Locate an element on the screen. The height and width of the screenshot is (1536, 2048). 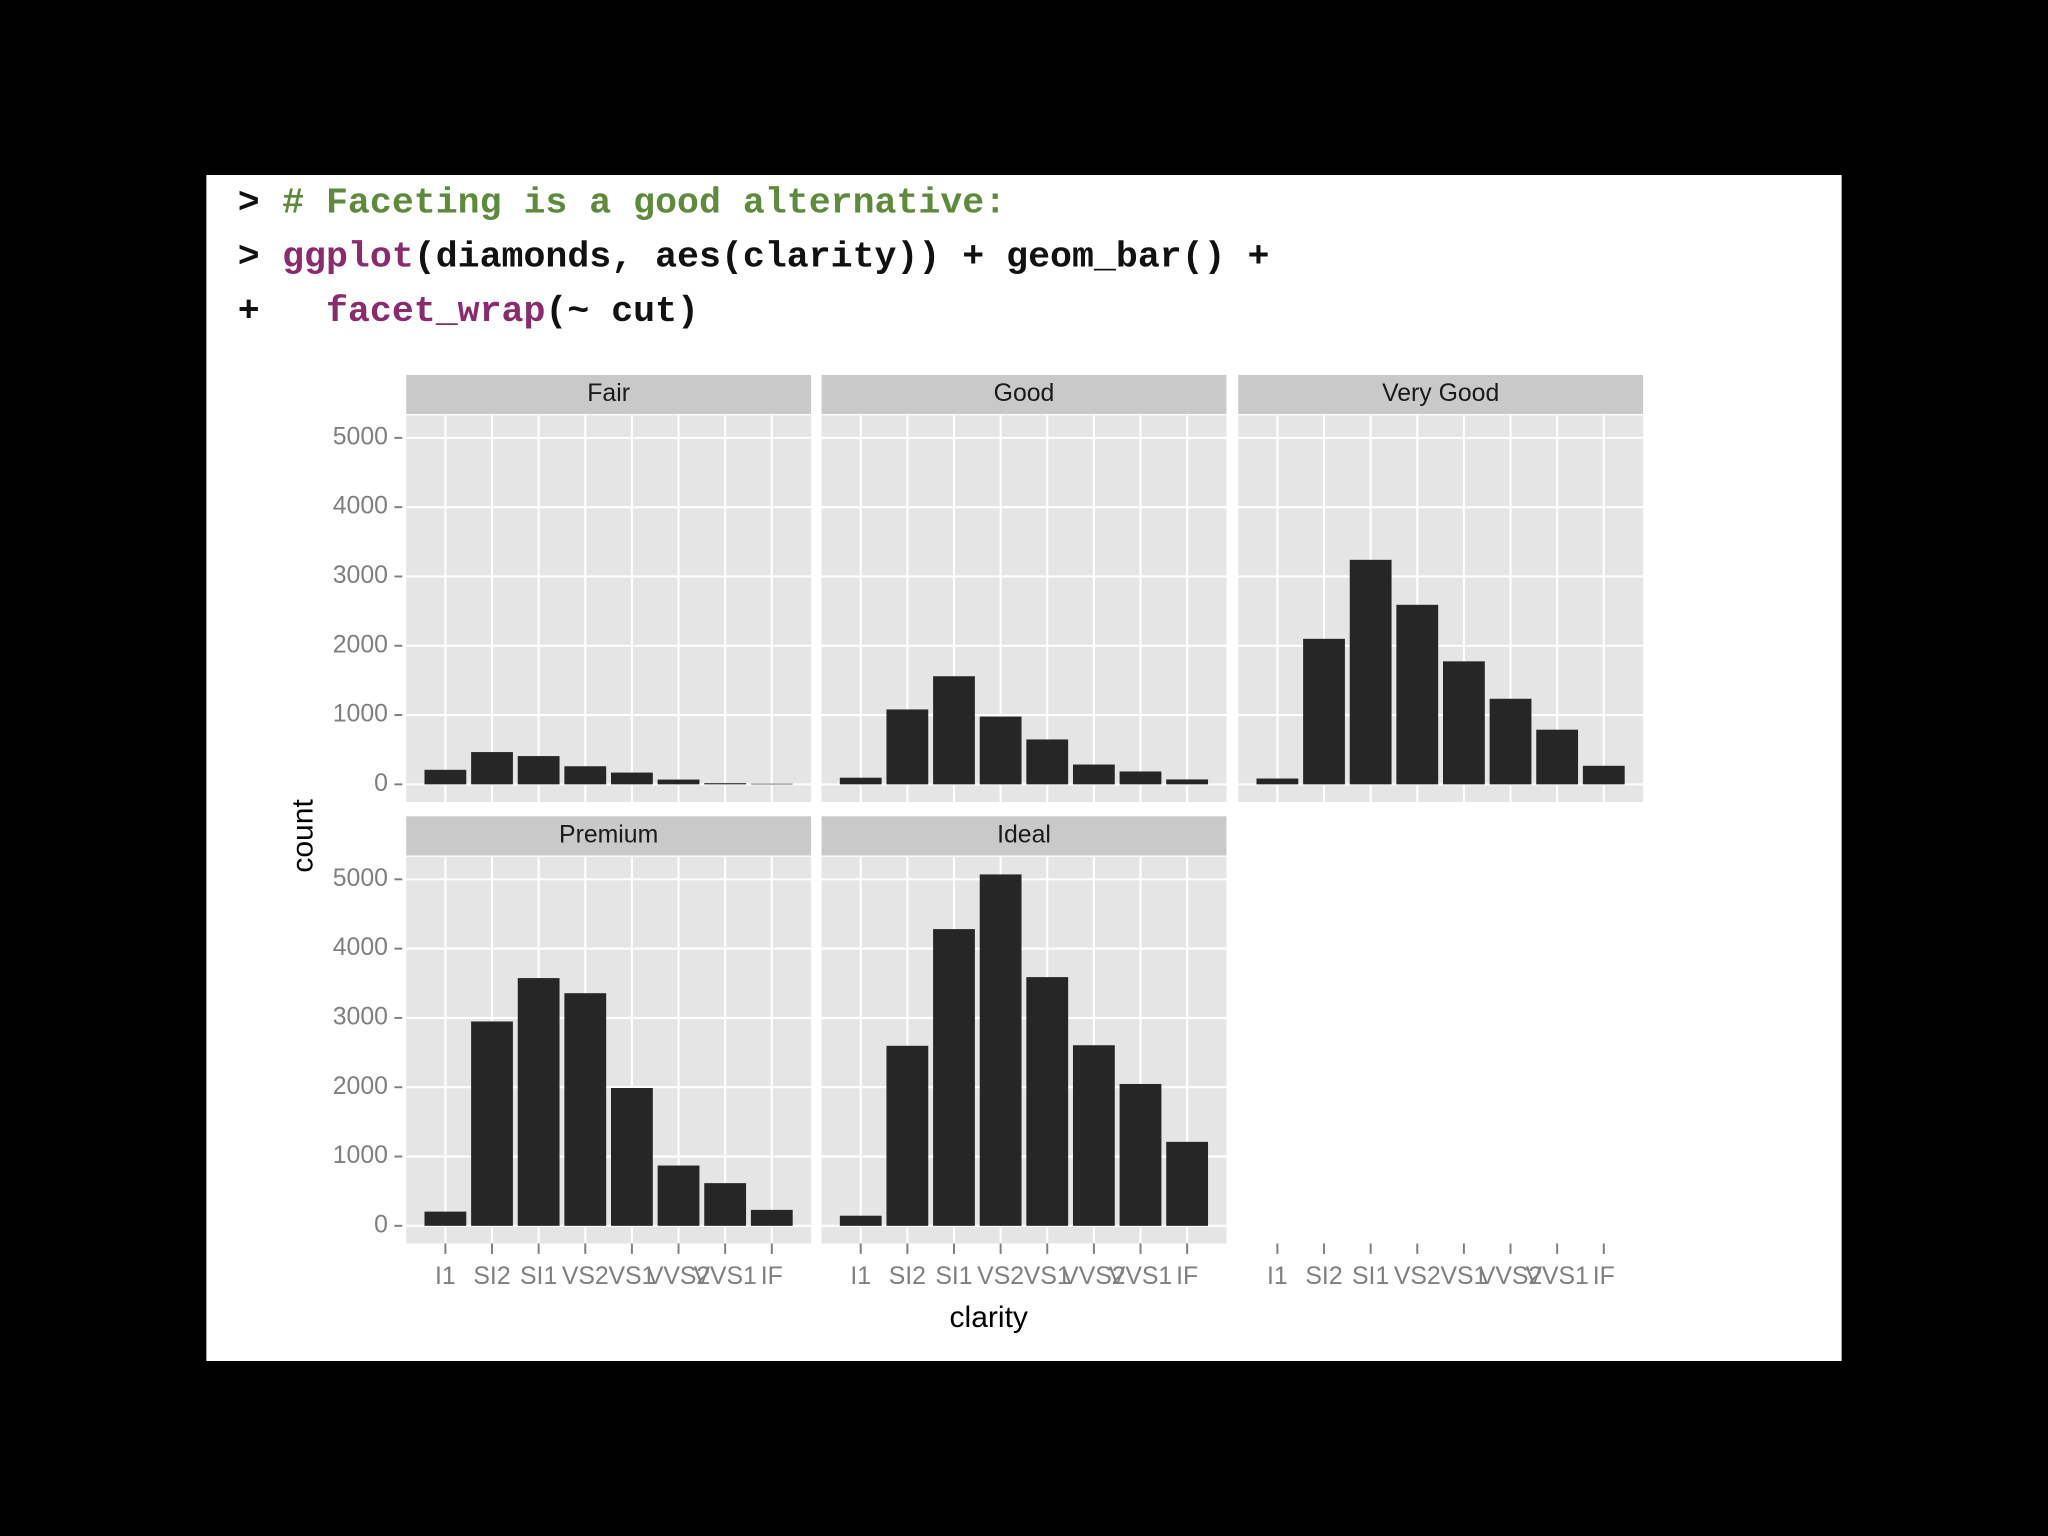
strip-label: Fair is located at coordinates (608, 393).